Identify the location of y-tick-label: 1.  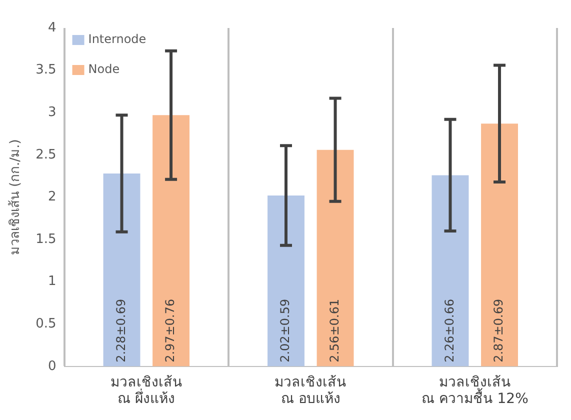
(52, 282).